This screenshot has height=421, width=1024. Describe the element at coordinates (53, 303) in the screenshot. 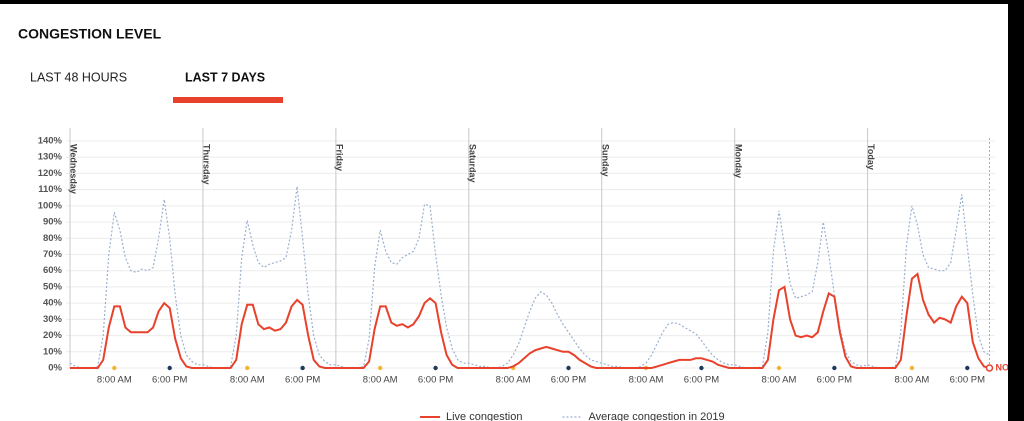

I see `y-tick-label: 40%` at that location.